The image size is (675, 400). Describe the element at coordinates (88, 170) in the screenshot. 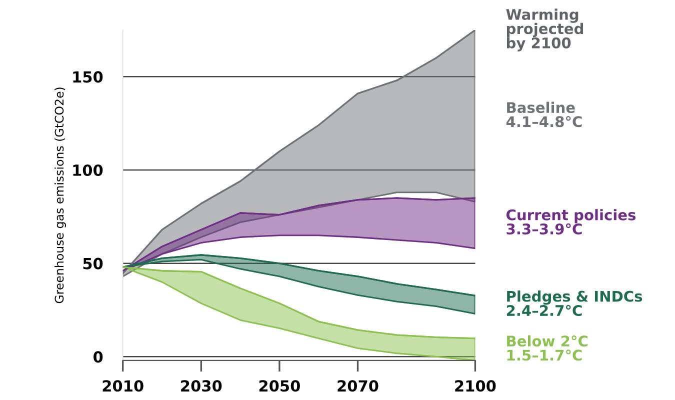

I see `y-tick-label: 100` at that location.